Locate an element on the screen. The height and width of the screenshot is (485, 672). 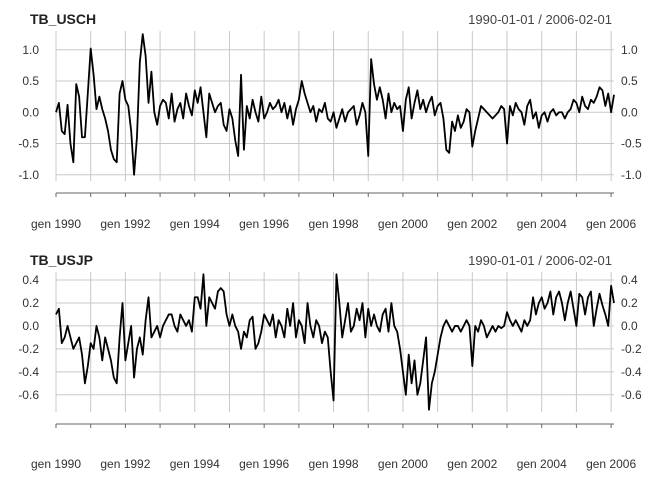
y-tick-label-right: 0.4 is located at coordinates (629, 280).